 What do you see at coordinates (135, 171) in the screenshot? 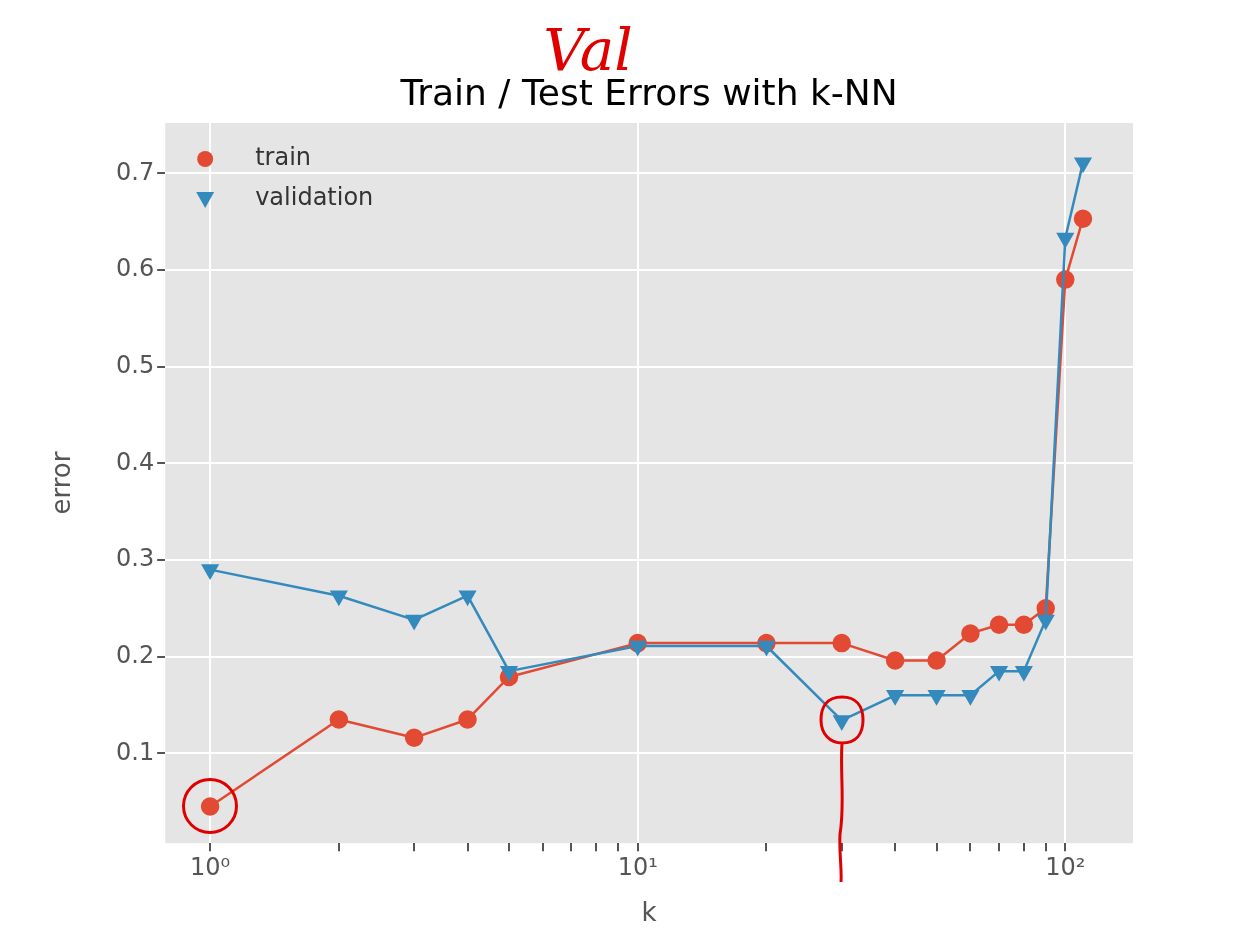
I see `y-tick-label: 0.7` at bounding box center [135, 171].